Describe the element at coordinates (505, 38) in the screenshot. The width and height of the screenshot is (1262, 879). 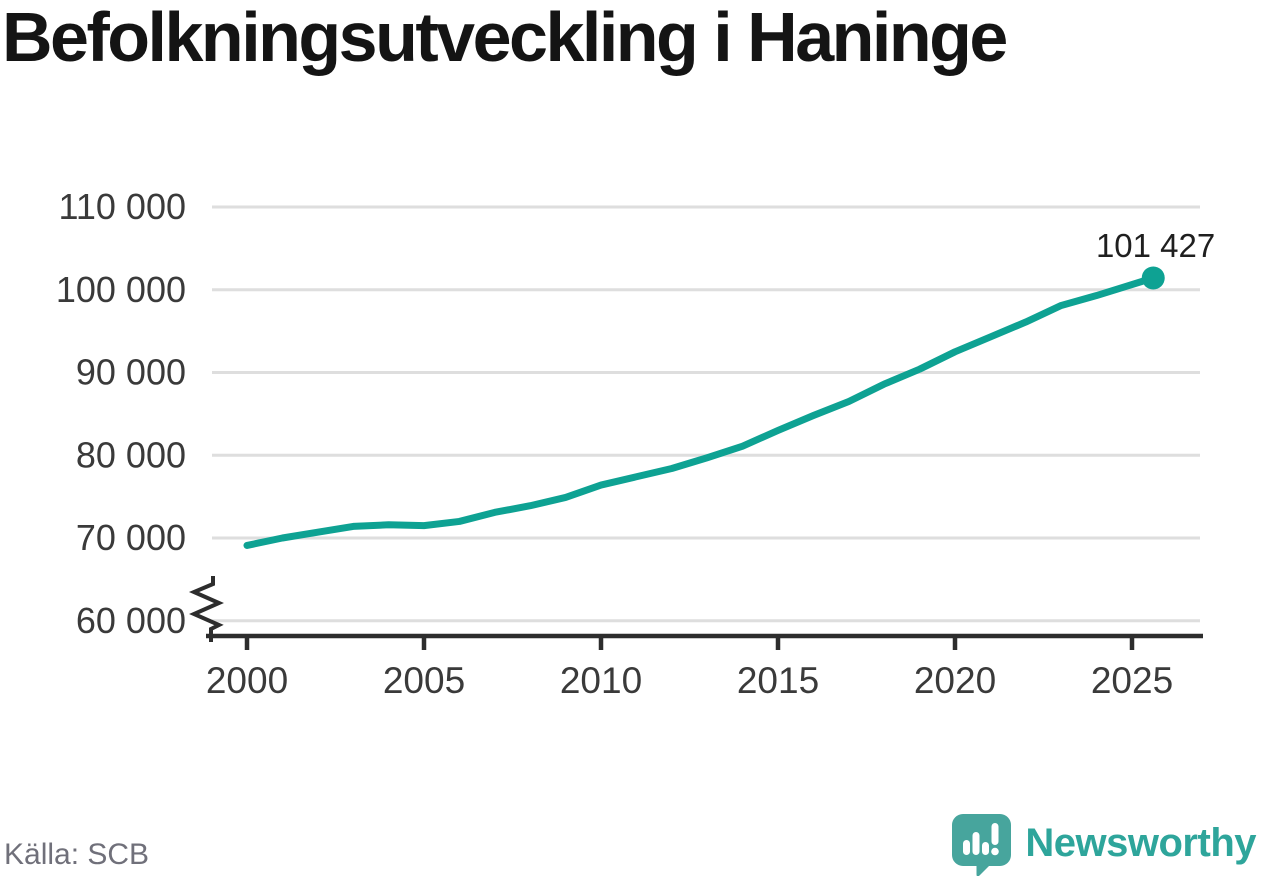
I see `chart-title: Befolkningsutveckling i Haninge` at that location.